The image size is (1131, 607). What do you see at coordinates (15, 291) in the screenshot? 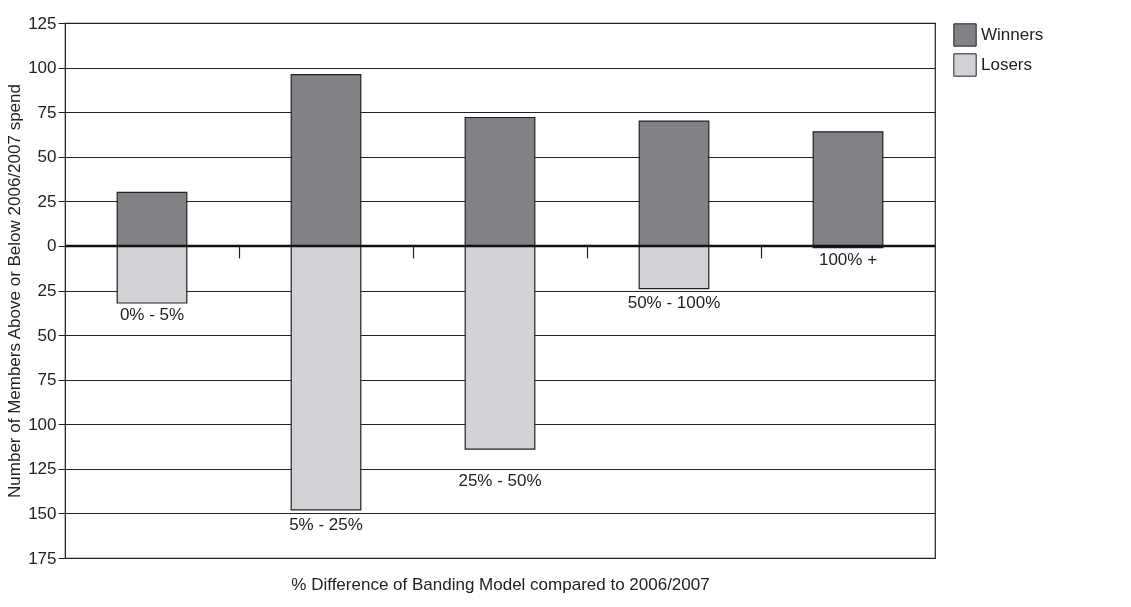
I see `y-axis-title: Number of Members Above or Below 2006/2007 spend` at bounding box center [15, 291].